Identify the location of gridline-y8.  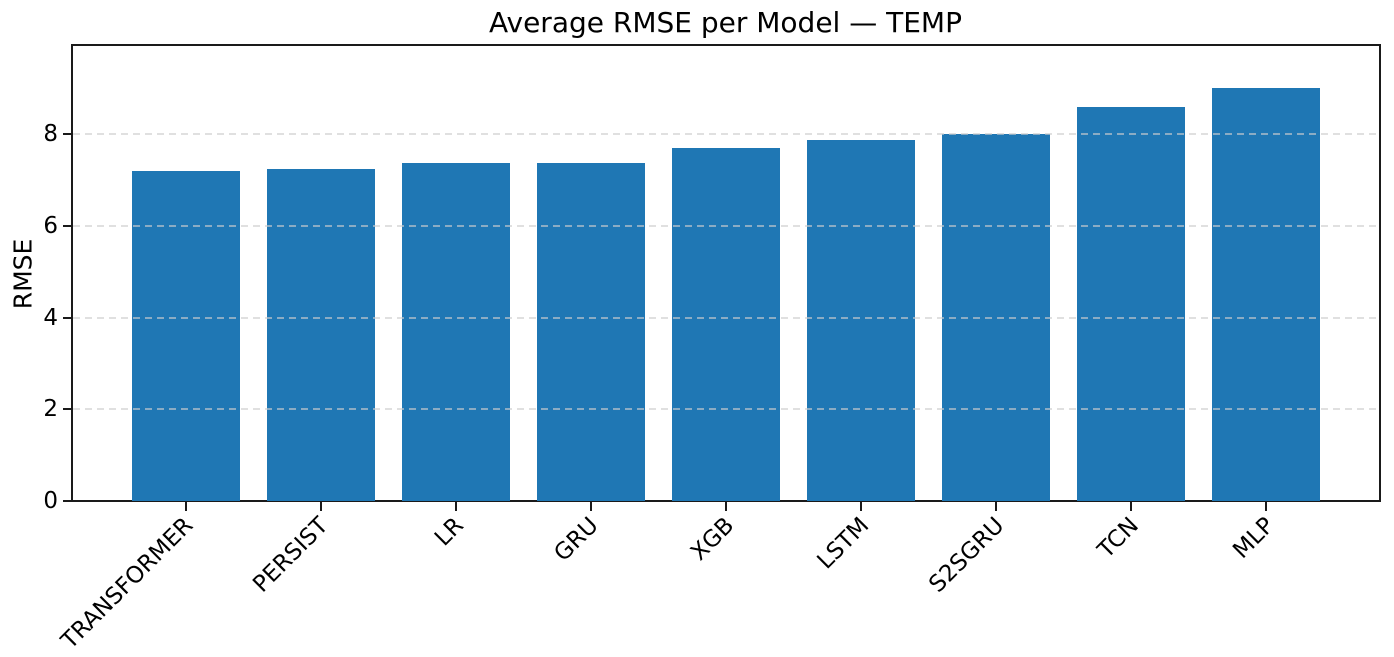
(725, 134).